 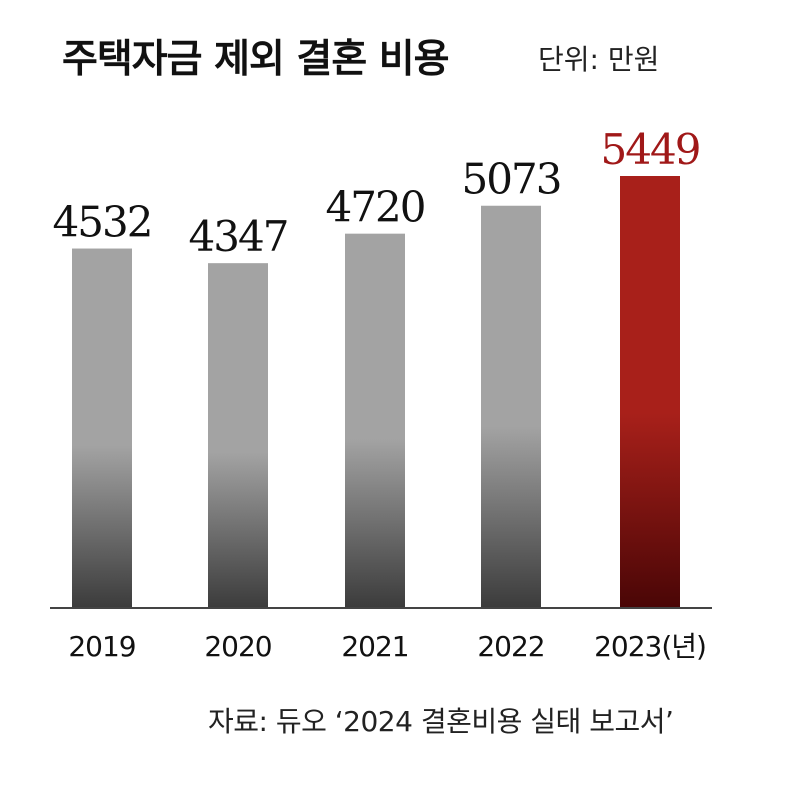 I want to click on x-tick-label: 2023(년), so click(x=650, y=646).